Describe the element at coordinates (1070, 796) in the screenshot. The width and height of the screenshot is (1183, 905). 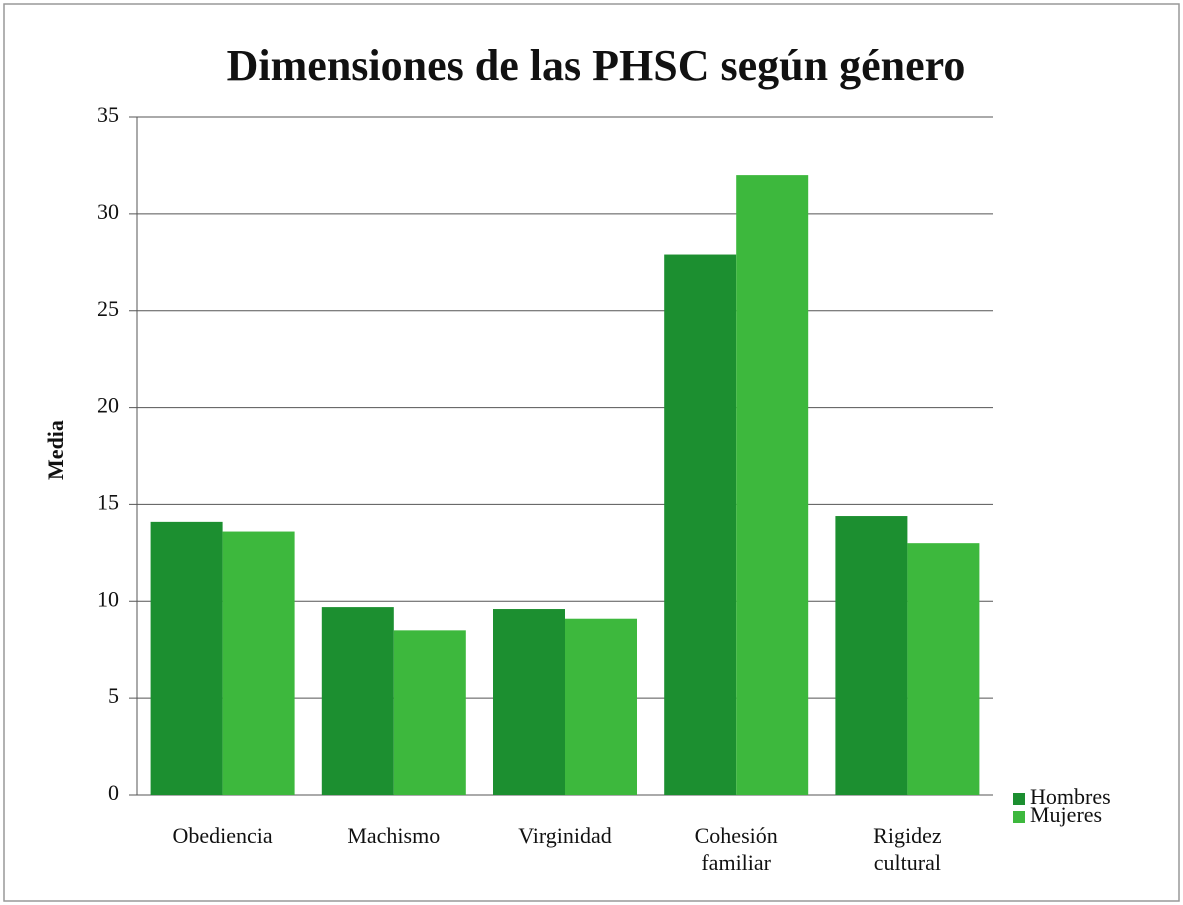
I see `legend-label: Hombres` at that location.